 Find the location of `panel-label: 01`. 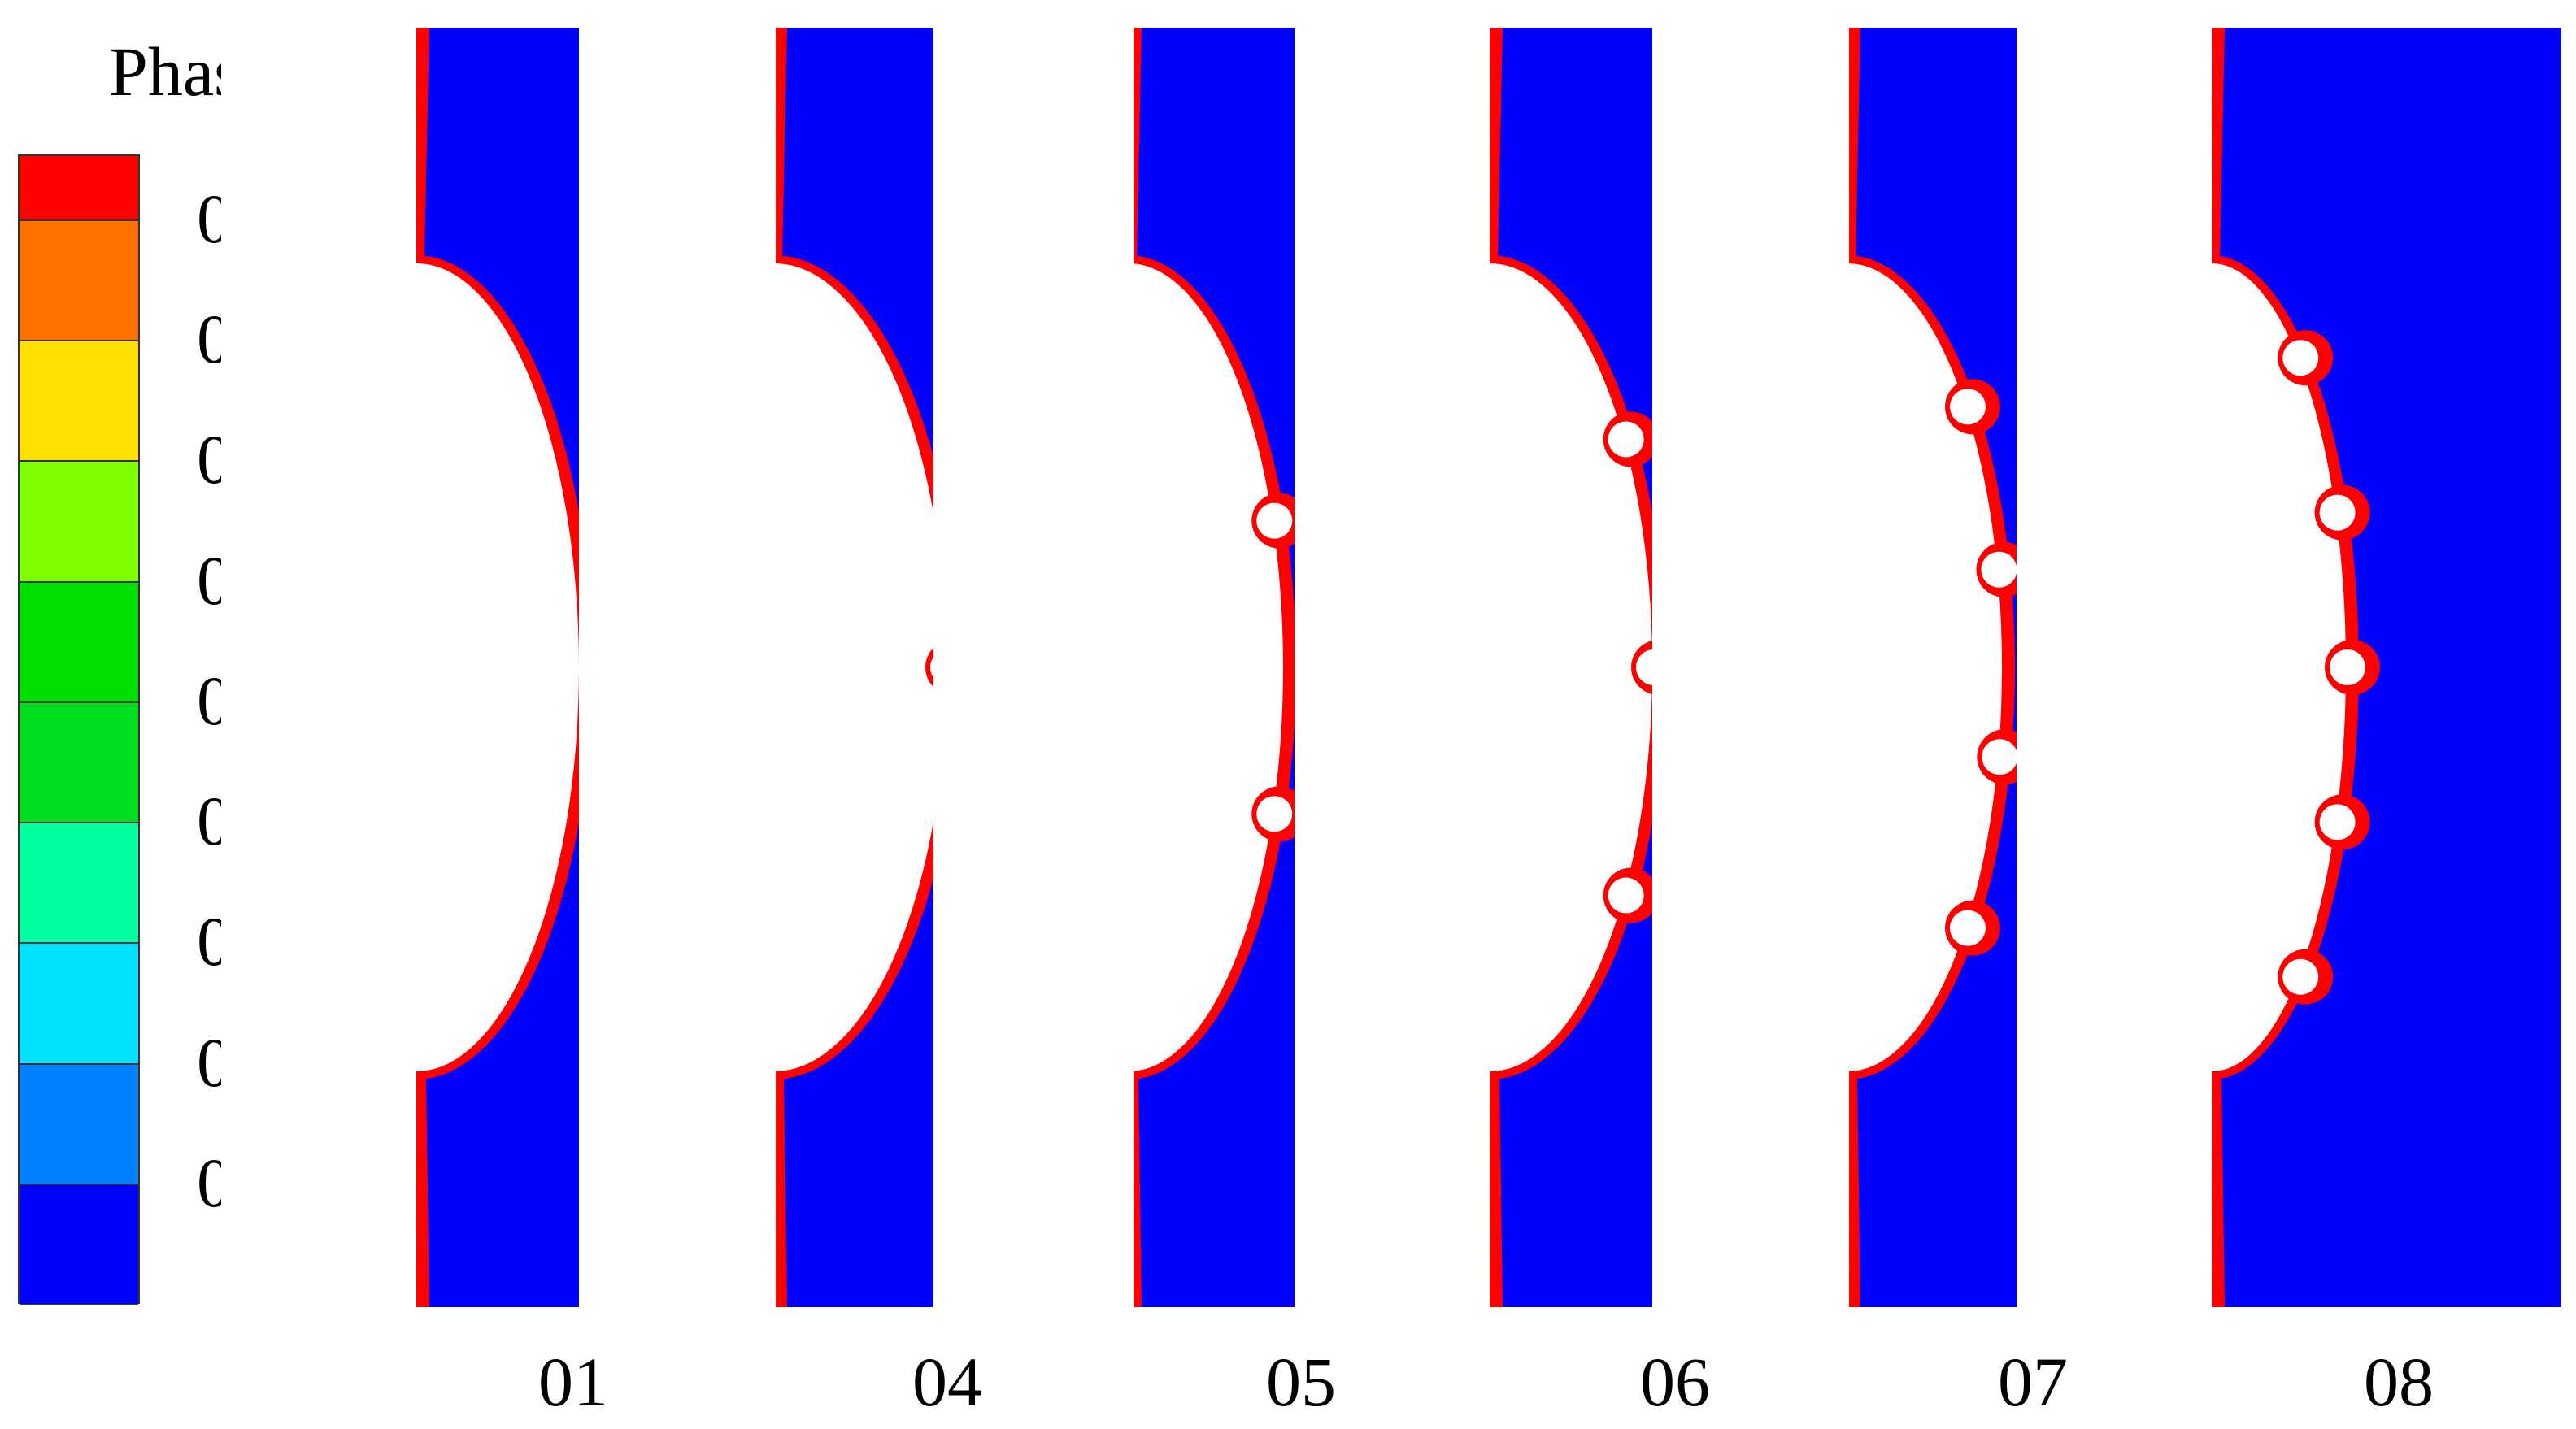

panel-label: 01 is located at coordinates (573, 1382).